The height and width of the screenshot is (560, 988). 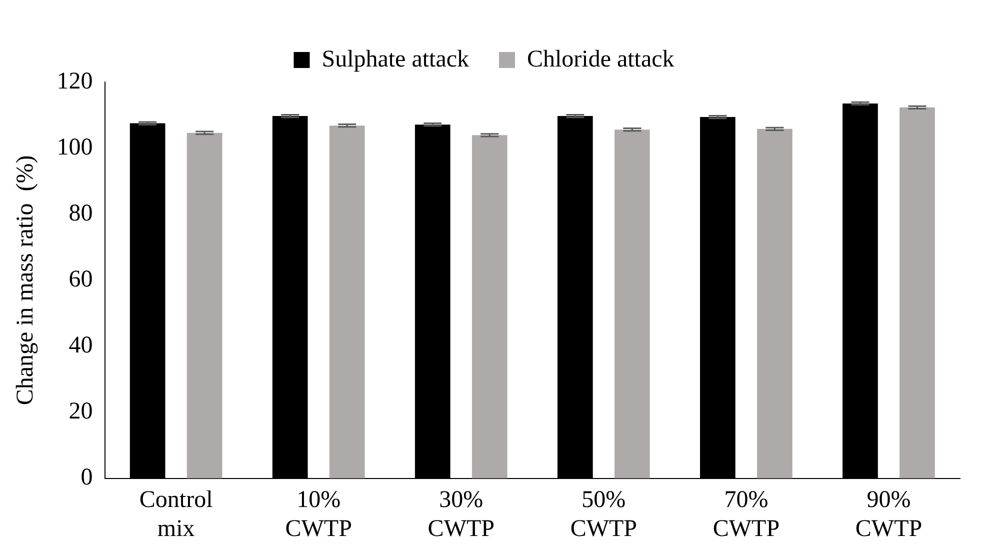 What do you see at coordinates (74, 147) in the screenshot?
I see `y-tick-label: 100` at bounding box center [74, 147].